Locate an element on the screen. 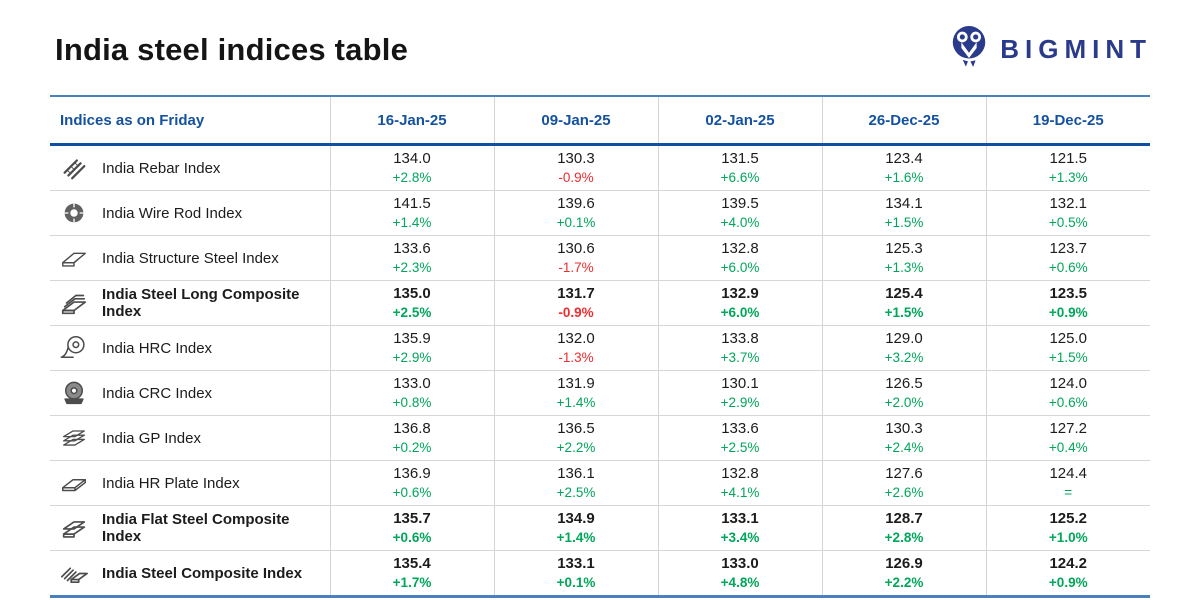 This screenshot has height=600, width=1200. brand-logo: BIGMINT is located at coordinates (1050, 49).